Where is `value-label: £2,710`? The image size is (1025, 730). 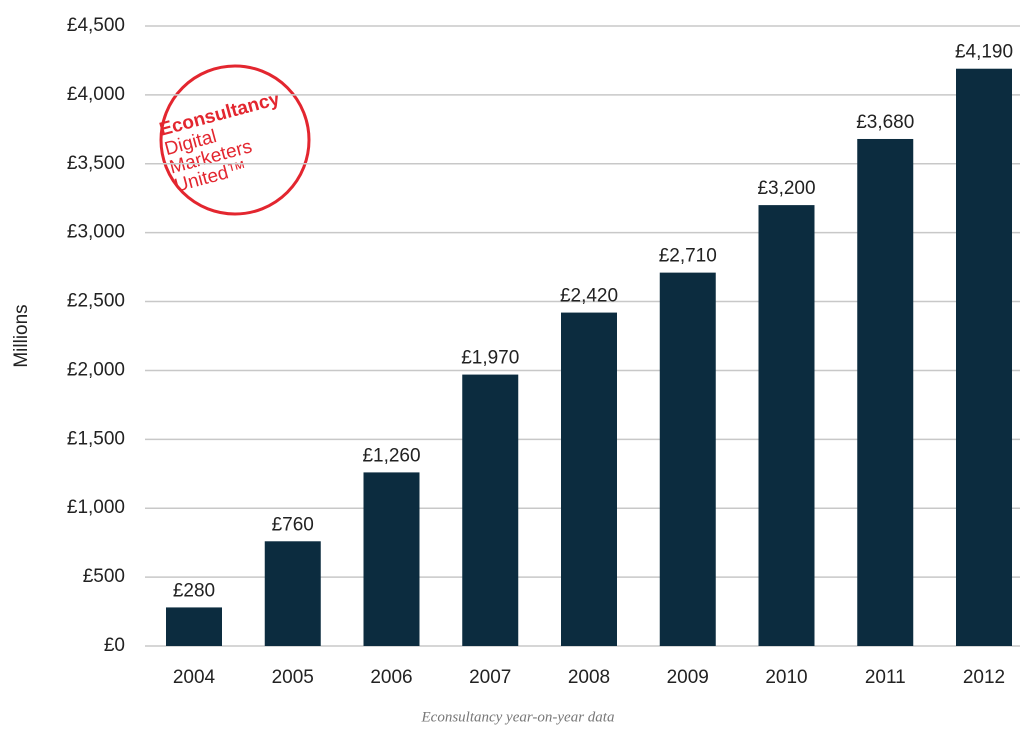 value-label: £2,710 is located at coordinates (688, 256).